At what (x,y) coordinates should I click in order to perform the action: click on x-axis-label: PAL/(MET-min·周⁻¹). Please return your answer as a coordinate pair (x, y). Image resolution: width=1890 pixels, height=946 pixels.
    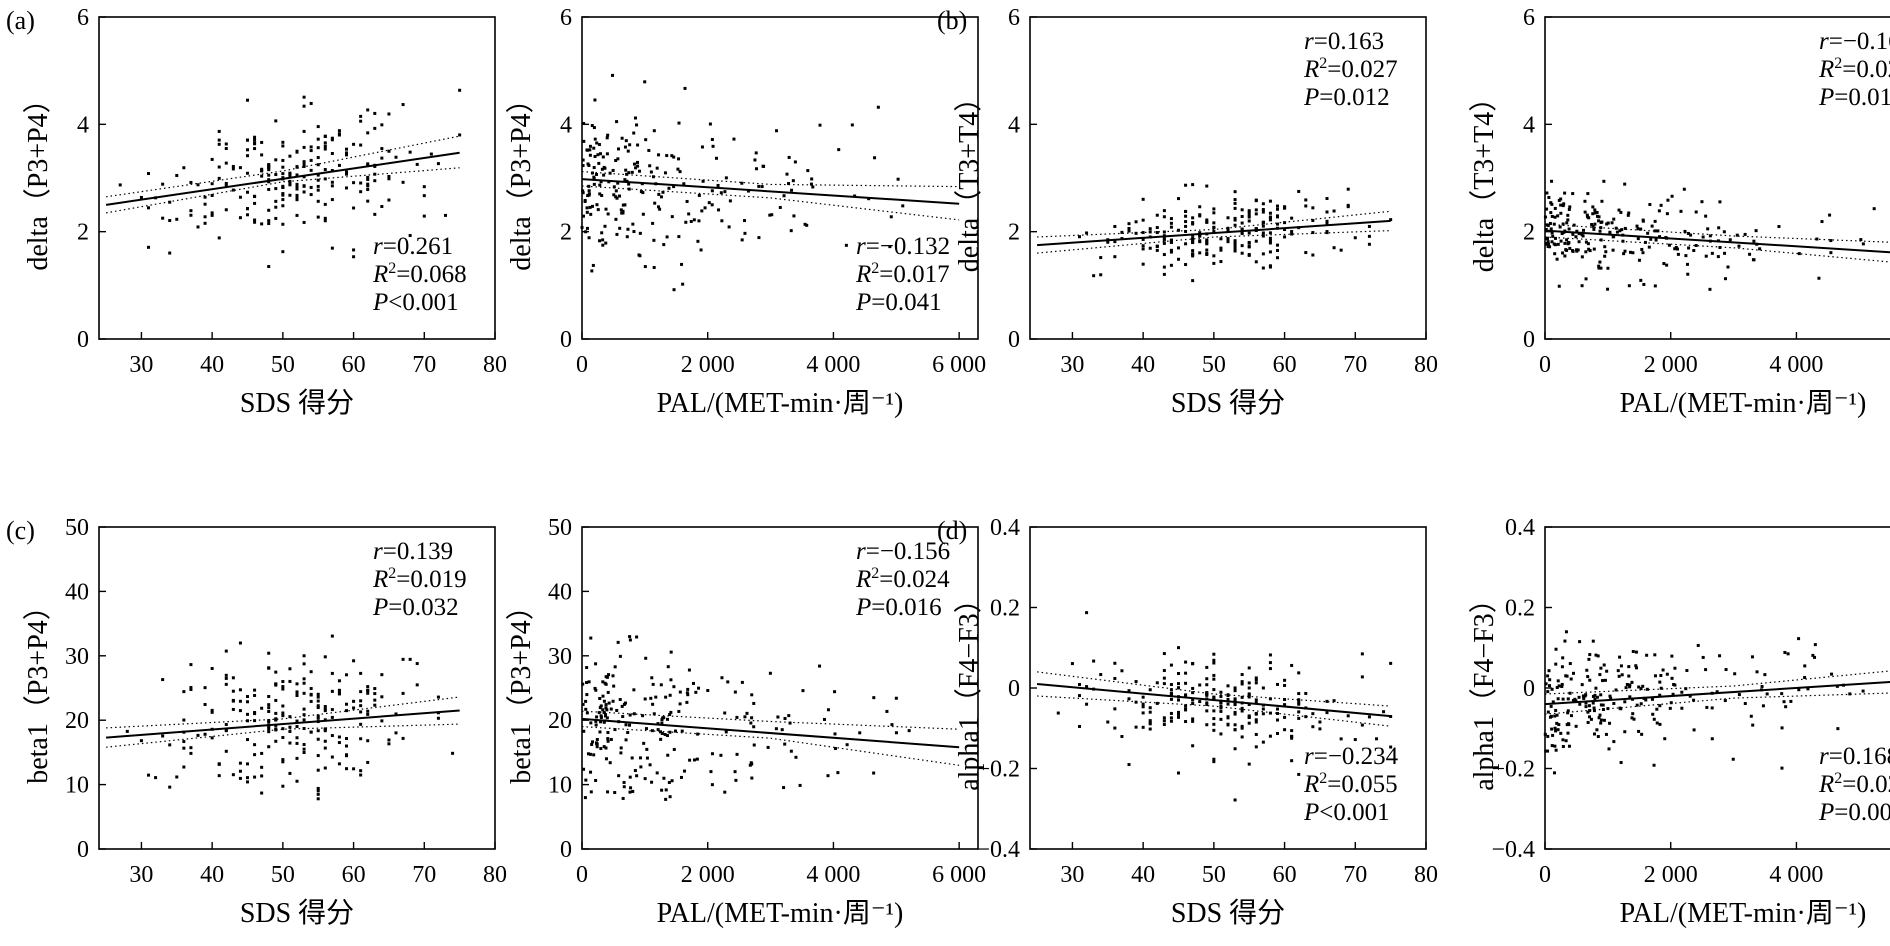
    Looking at the image, I should click on (1743, 913).